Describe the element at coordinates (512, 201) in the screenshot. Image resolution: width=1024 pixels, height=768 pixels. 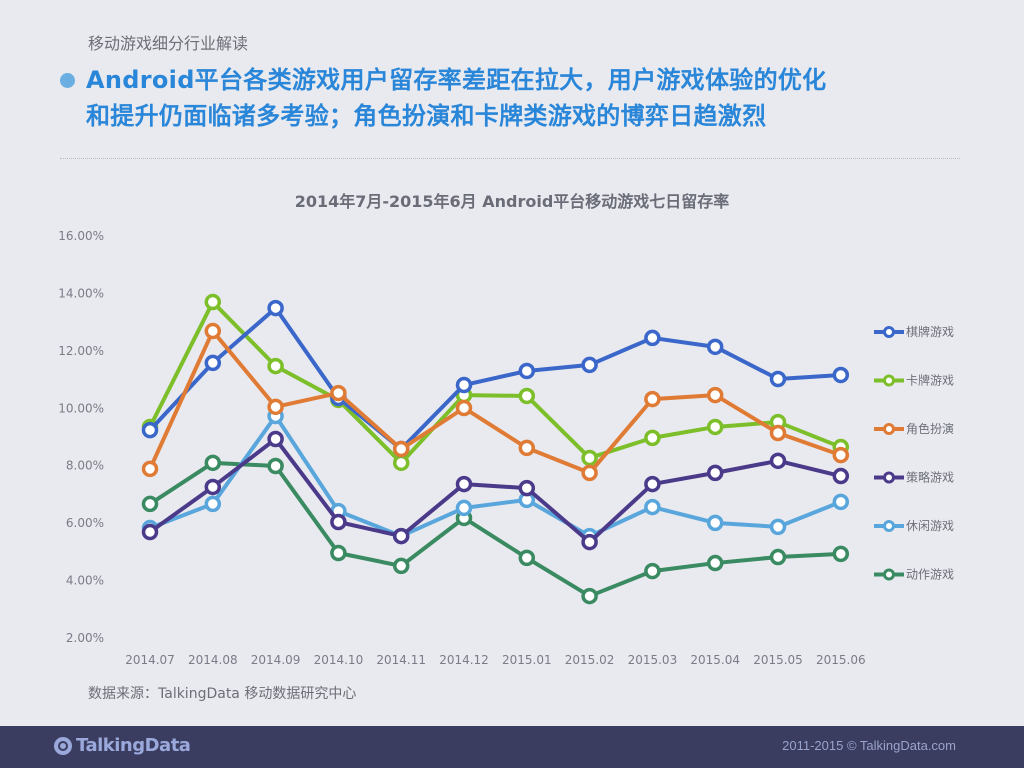
I see `chart-title: 2014年7月-2015年6月 Android平台移动游戏七日留存率` at that location.